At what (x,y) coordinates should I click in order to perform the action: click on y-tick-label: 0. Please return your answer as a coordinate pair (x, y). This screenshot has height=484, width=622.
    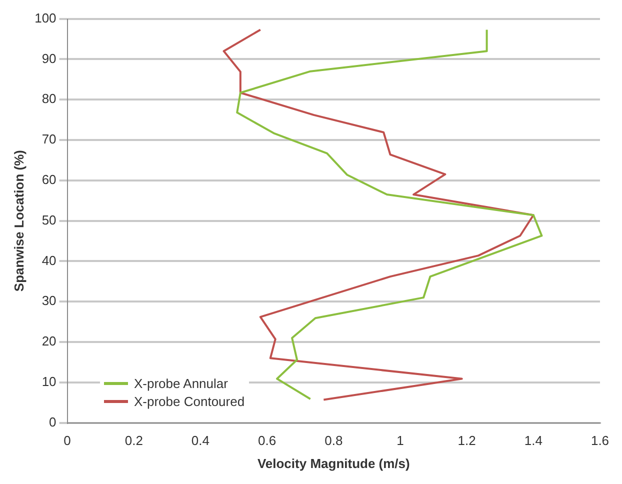
    Looking at the image, I should click on (52, 422).